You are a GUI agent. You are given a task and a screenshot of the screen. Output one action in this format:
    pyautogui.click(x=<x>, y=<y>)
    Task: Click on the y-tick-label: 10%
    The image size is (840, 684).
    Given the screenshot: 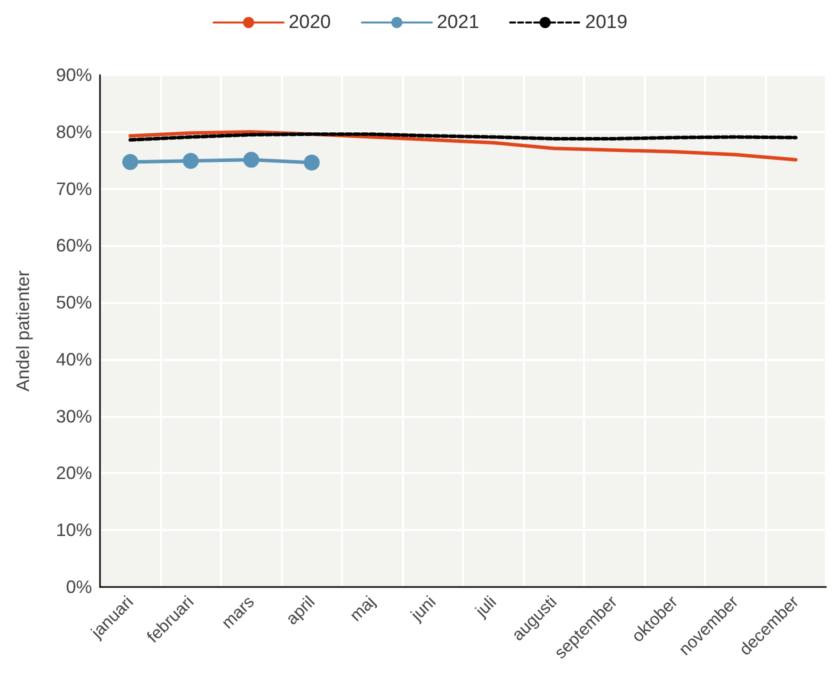 What is the action you would take?
    pyautogui.click(x=74, y=530)
    